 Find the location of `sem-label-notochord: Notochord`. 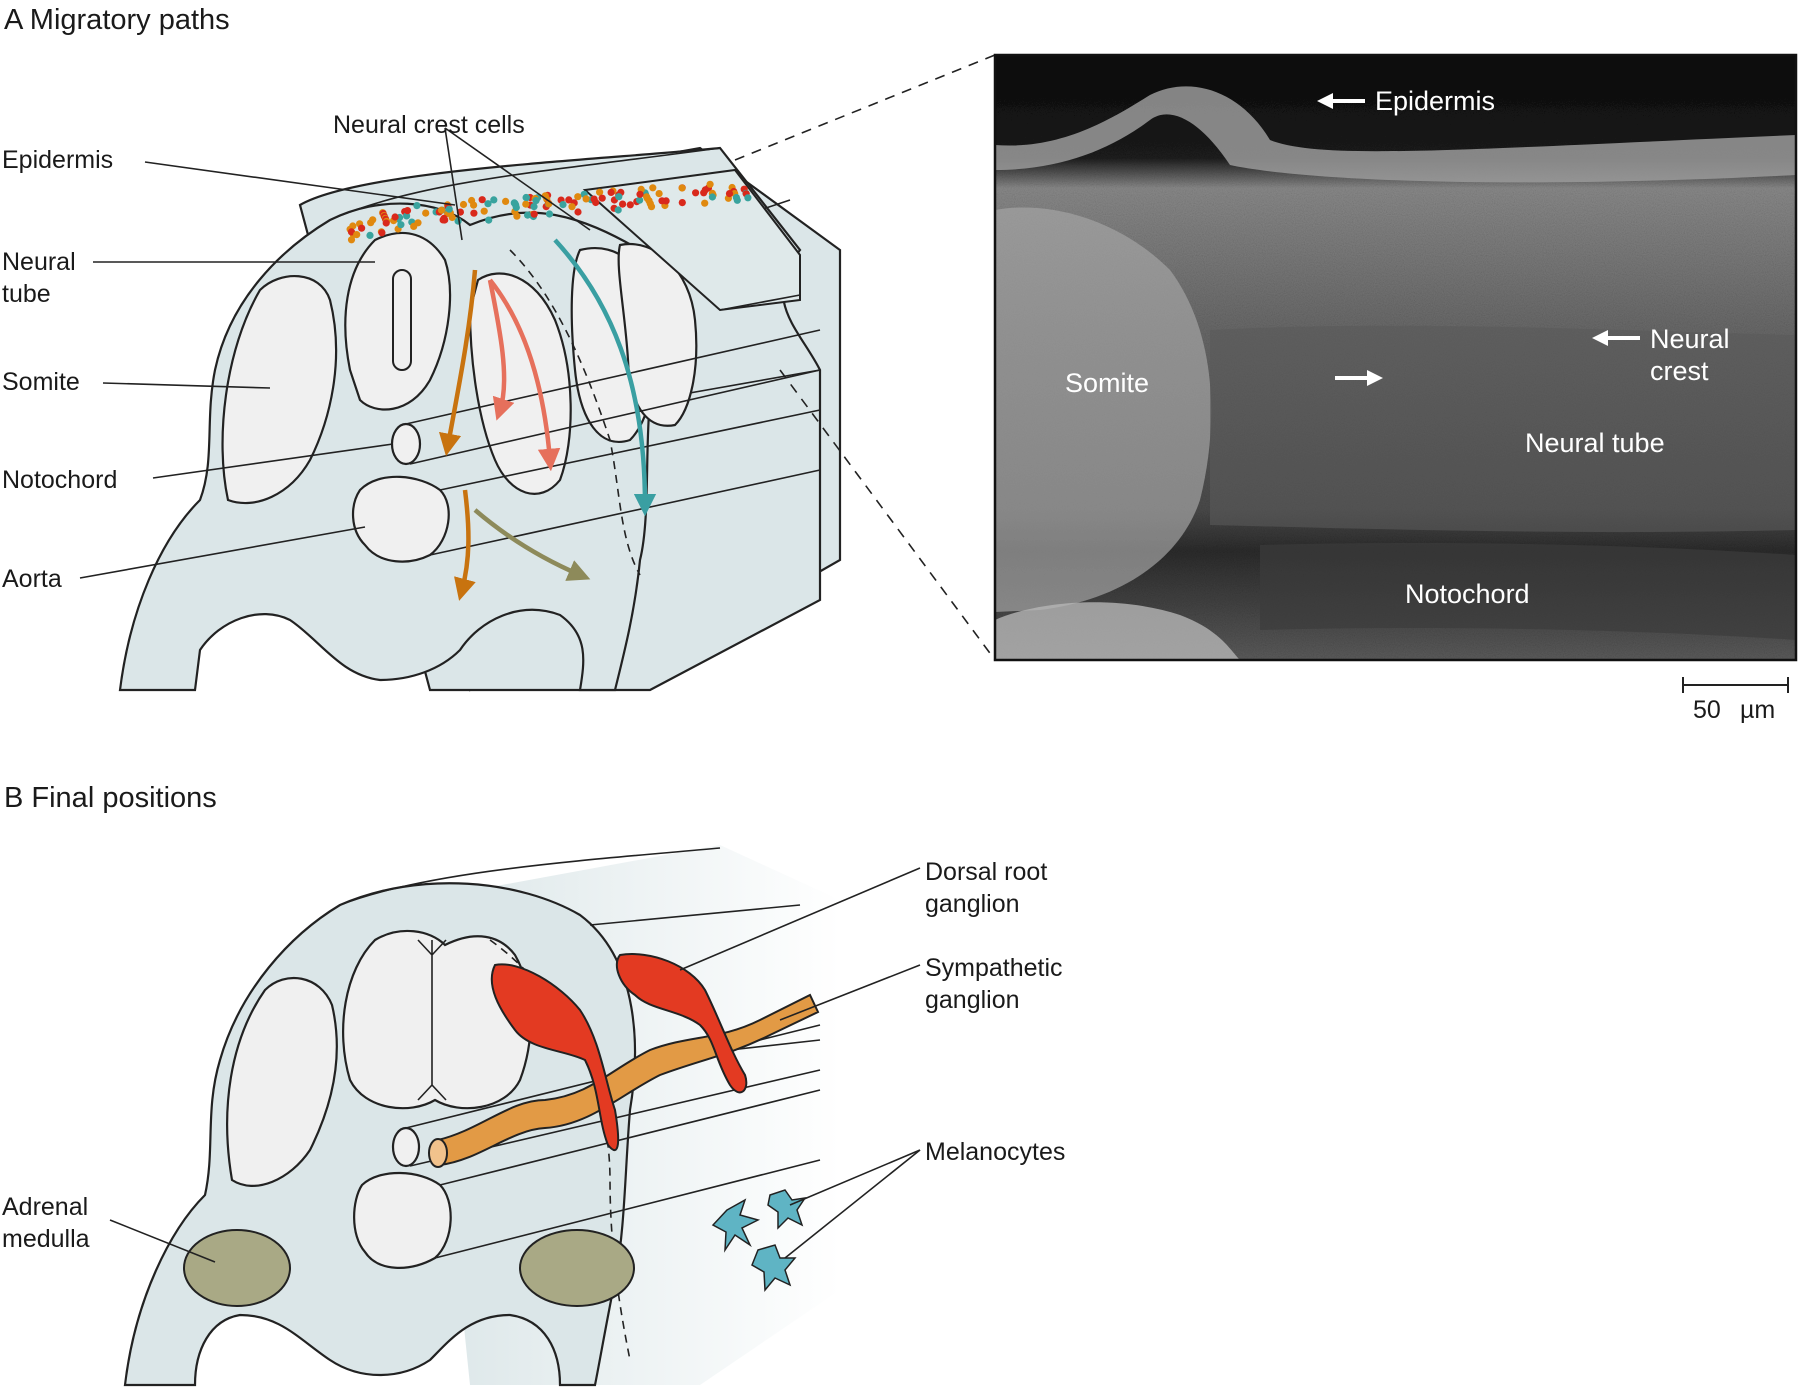

sem-label-notochord: Notochord is located at coordinates (1467, 594).